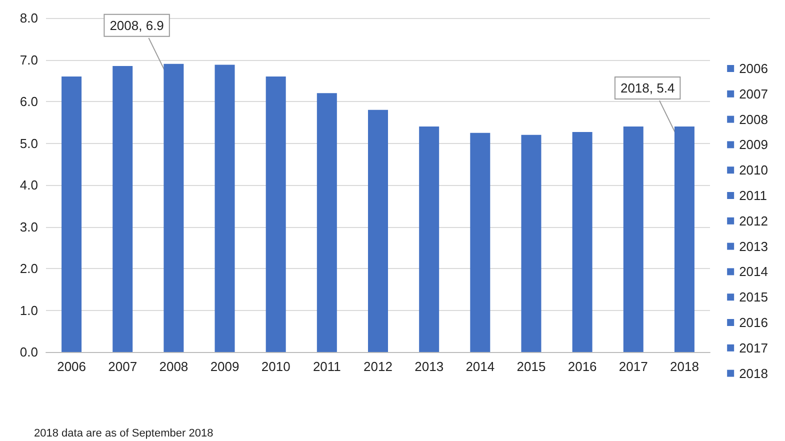 The height and width of the screenshot is (441, 785). I want to click on legend-label: 2011, so click(753, 195).